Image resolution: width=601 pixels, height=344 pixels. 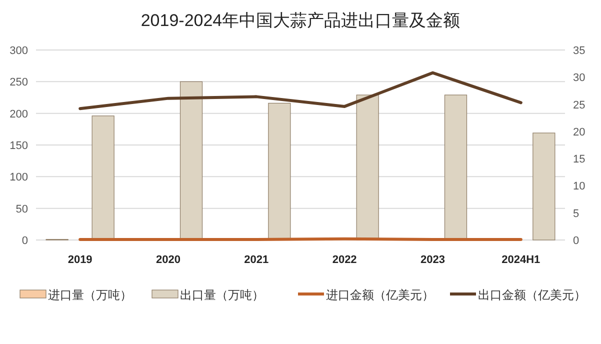 I want to click on y-tick-label: 250, so click(x=19, y=82).